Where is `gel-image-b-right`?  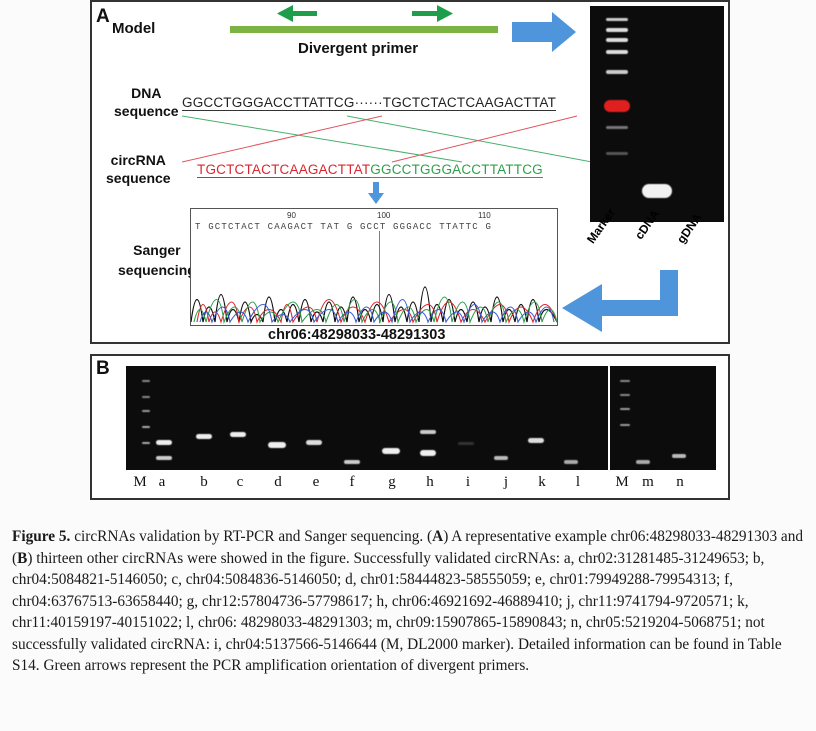
gel-image-b-right is located at coordinates (663, 418).